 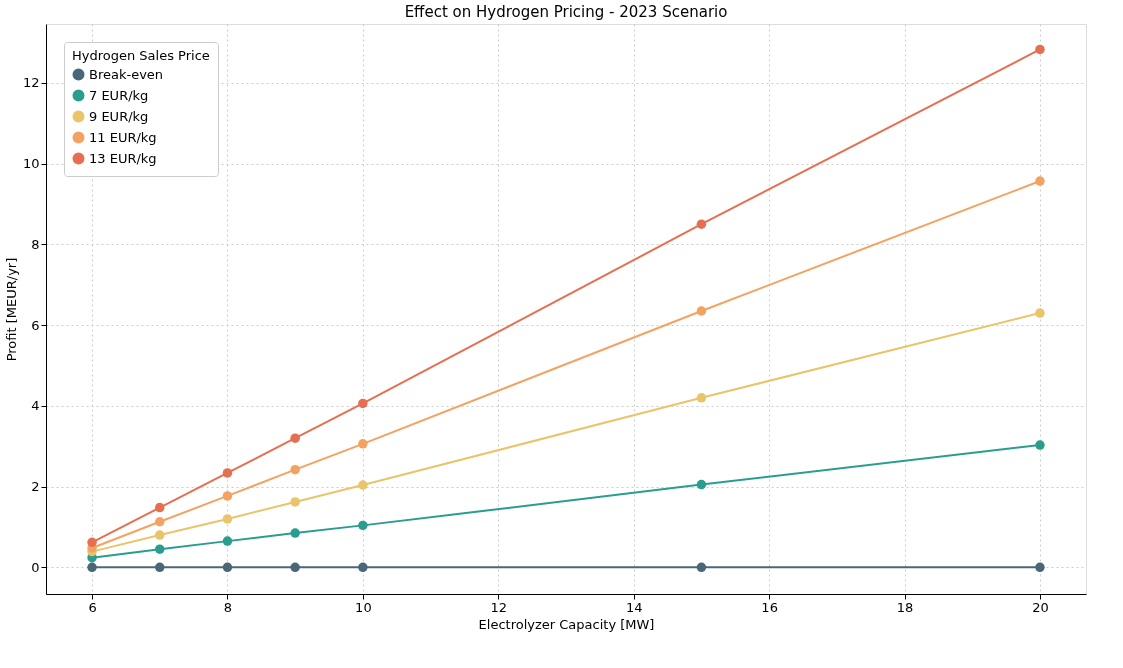 What do you see at coordinates (1040, 607) in the screenshot?
I see `x-tick-label: 20` at bounding box center [1040, 607].